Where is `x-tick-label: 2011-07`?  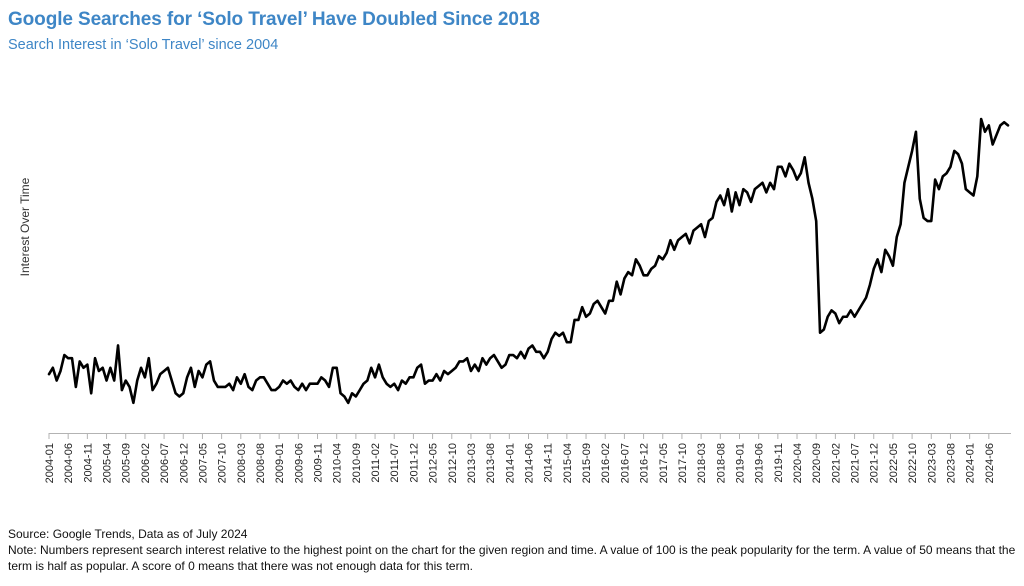 x-tick-label: 2011-07 is located at coordinates (395, 463).